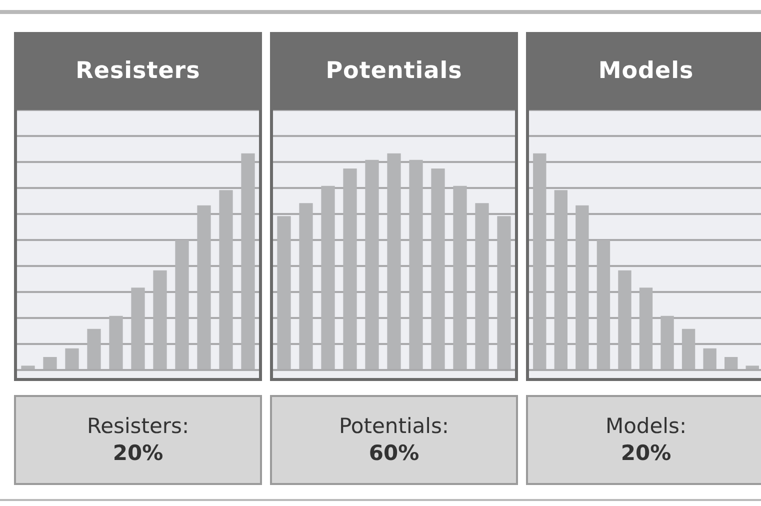 This screenshot has width=761, height=506. I want to click on text: Resisters:, so click(138, 426).